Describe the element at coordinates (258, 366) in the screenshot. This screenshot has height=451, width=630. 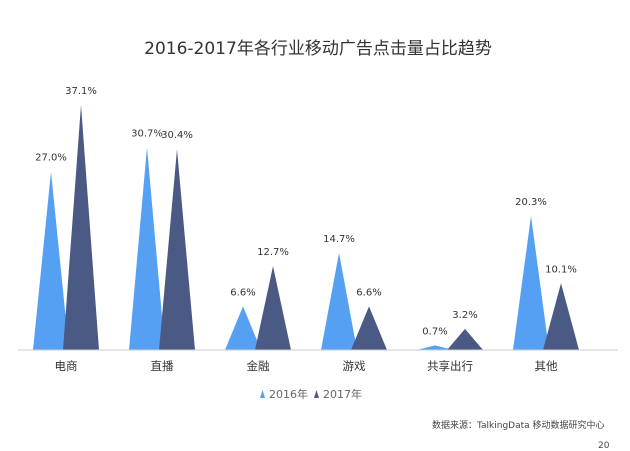
I see `category-label-2: 金融` at that location.